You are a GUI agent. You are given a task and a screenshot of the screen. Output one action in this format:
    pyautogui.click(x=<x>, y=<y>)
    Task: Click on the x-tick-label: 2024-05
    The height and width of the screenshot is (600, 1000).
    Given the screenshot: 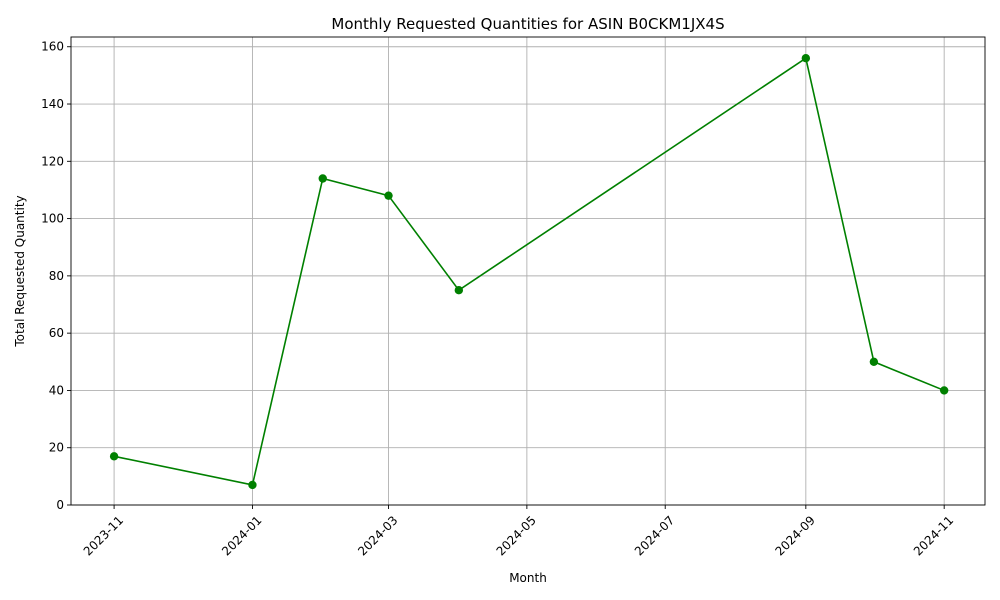 What is the action you would take?
    pyautogui.click(x=516, y=535)
    